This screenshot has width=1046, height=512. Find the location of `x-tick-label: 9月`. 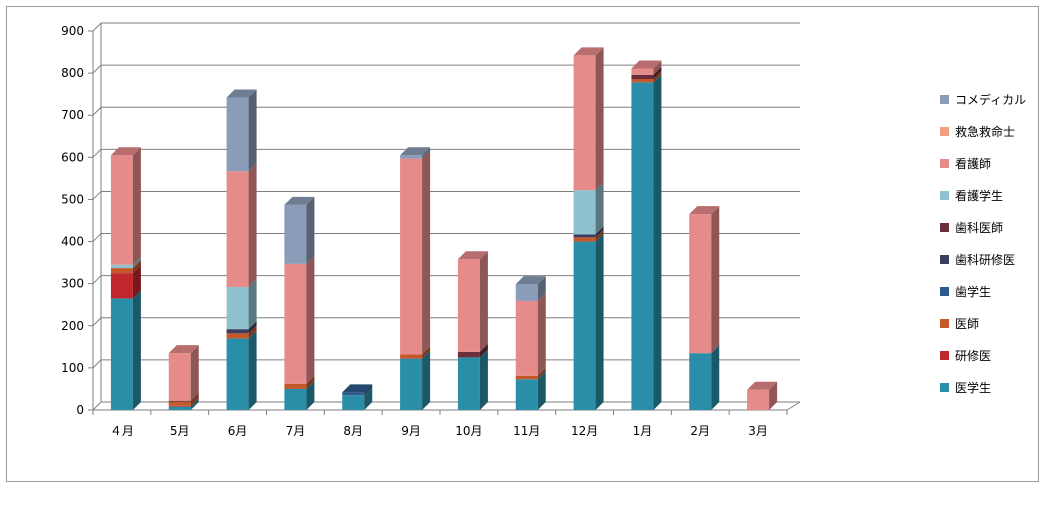

x-tick-label: 9月 is located at coordinates (411, 431).